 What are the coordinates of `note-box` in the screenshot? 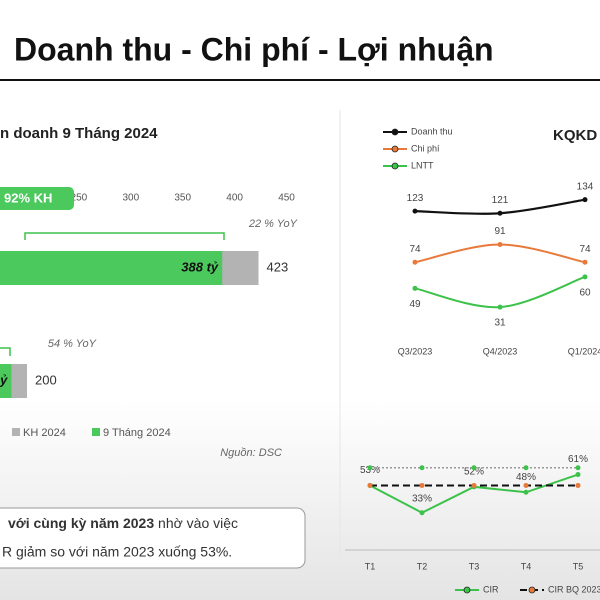 It's located at (153, 538).